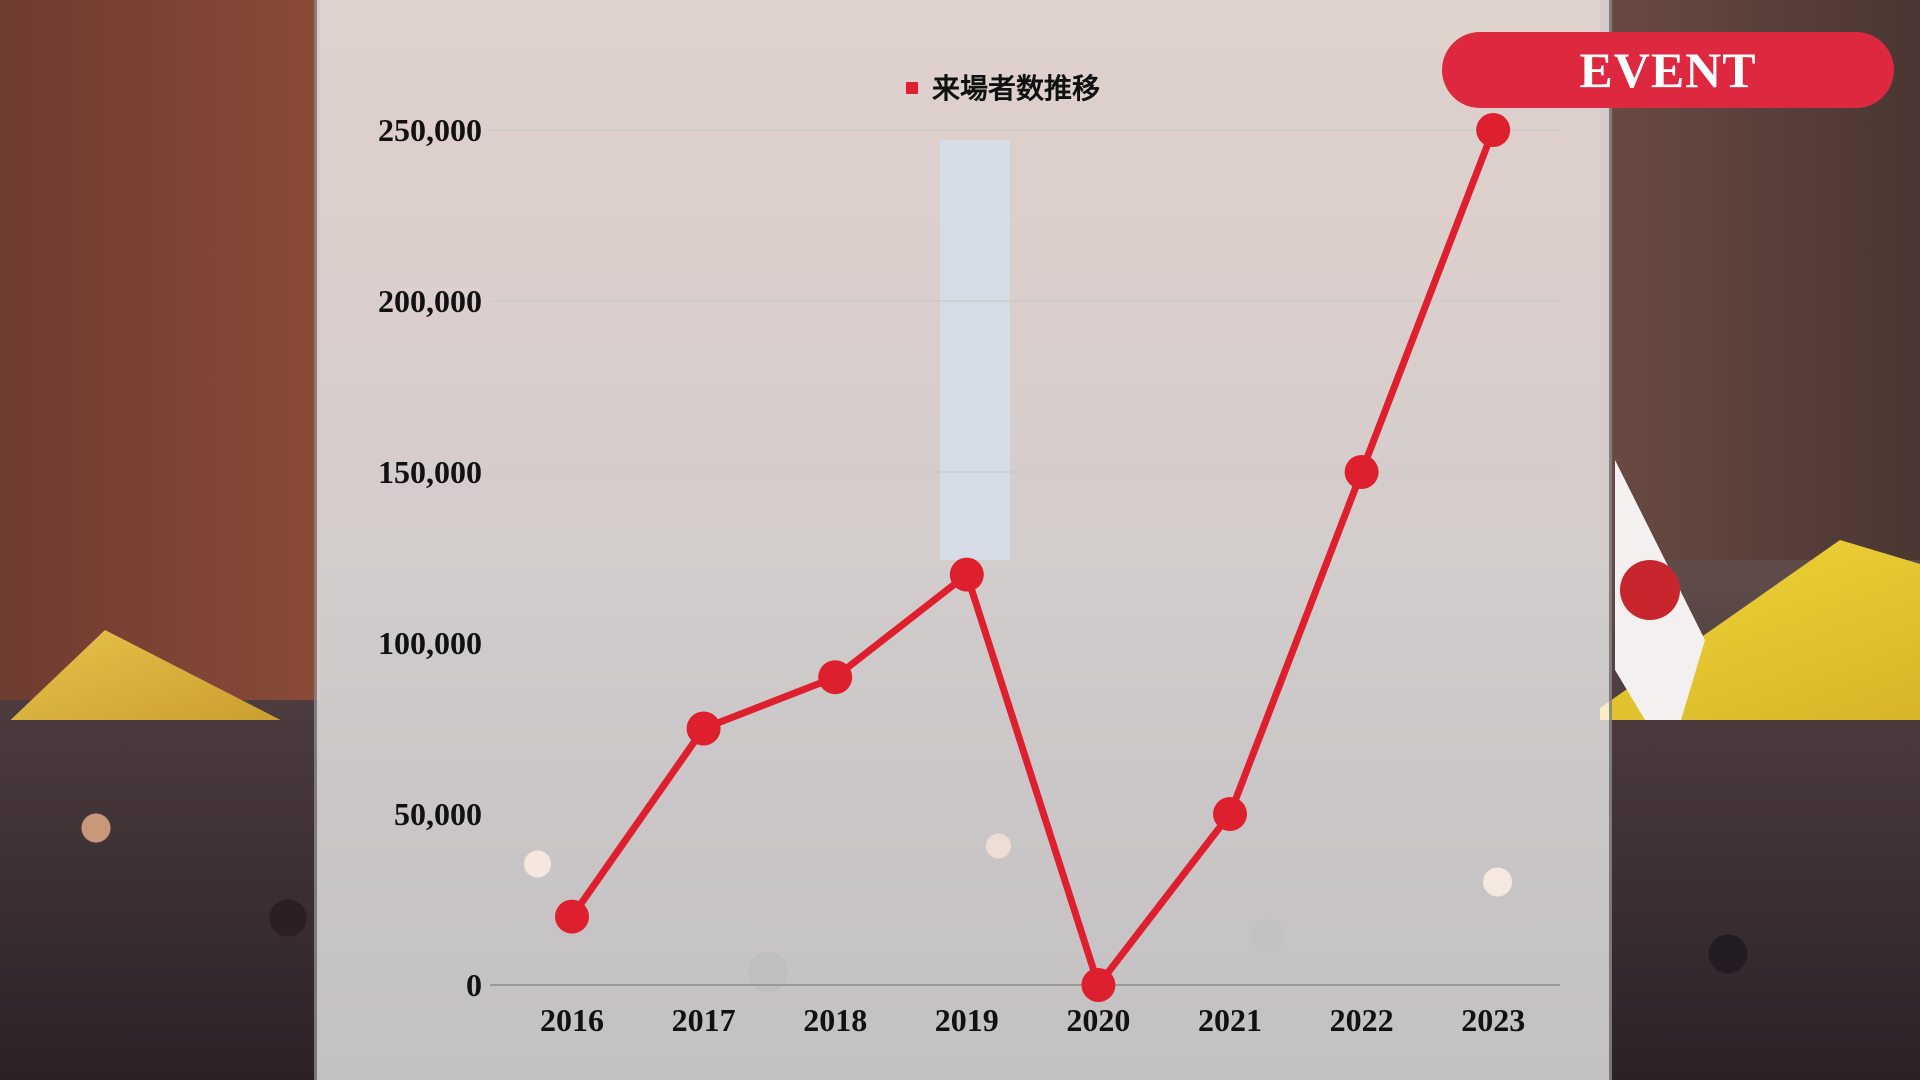 This screenshot has width=1920, height=1080. What do you see at coordinates (430, 643) in the screenshot?
I see `y-tick-label: 100,000` at bounding box center [430, 643].